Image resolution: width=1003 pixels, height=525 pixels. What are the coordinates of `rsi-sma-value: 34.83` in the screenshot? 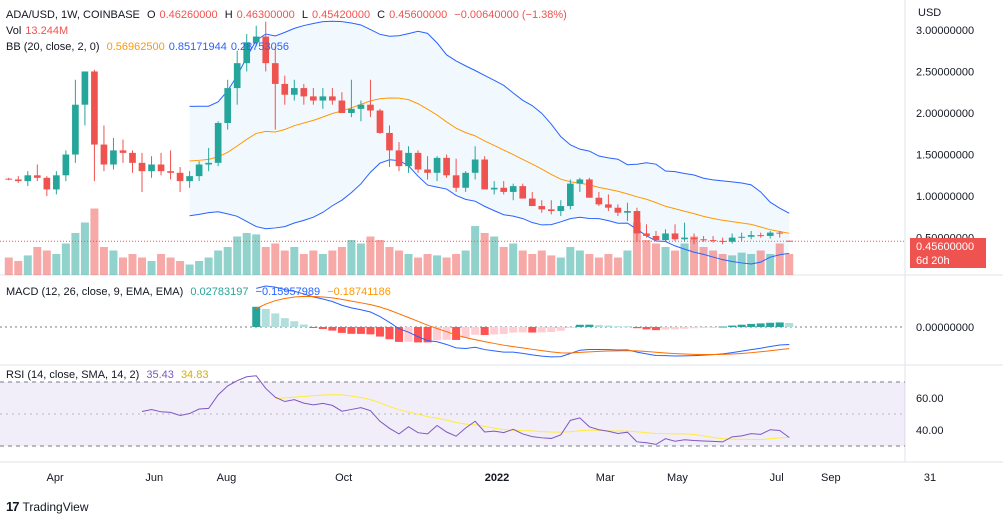 It's located at (194, 375).